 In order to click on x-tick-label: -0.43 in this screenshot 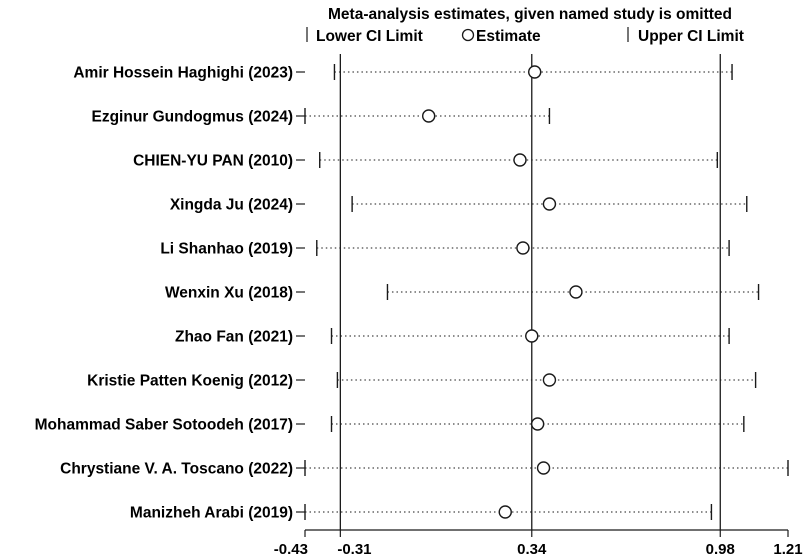, I will do `click(291, 549)`.